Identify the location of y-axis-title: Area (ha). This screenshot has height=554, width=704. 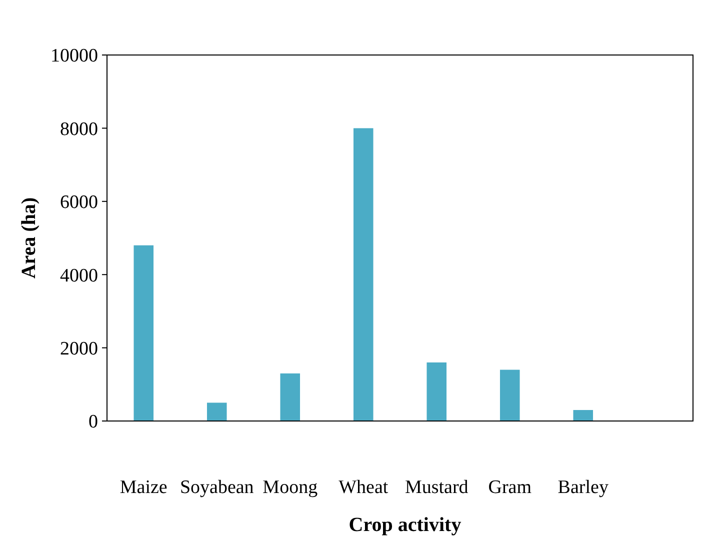
(29, 238).